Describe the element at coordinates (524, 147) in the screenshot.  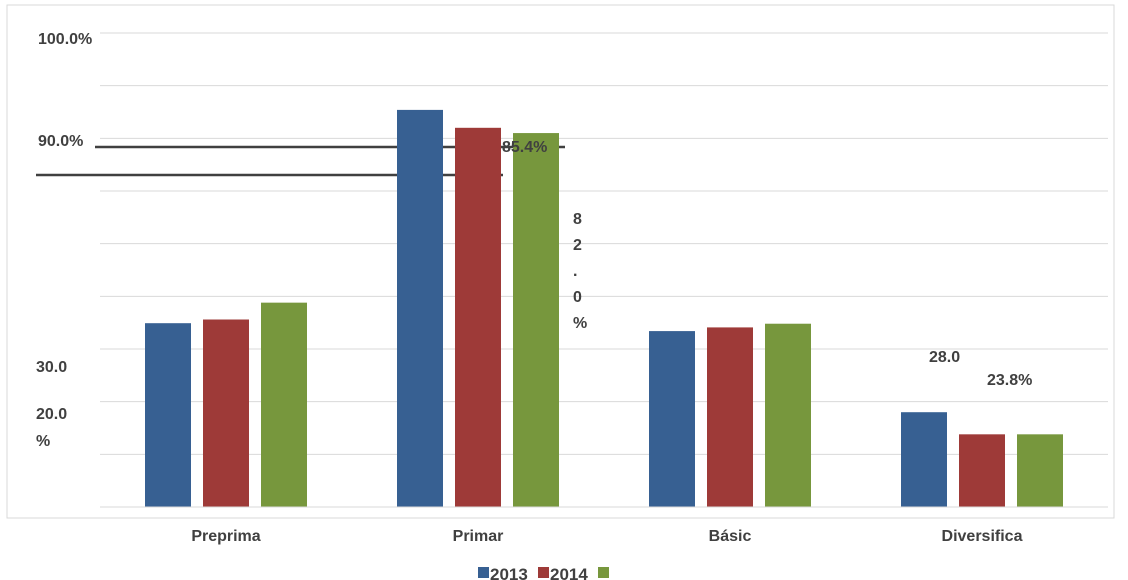
I see `data-label: 85.4%` at that location.